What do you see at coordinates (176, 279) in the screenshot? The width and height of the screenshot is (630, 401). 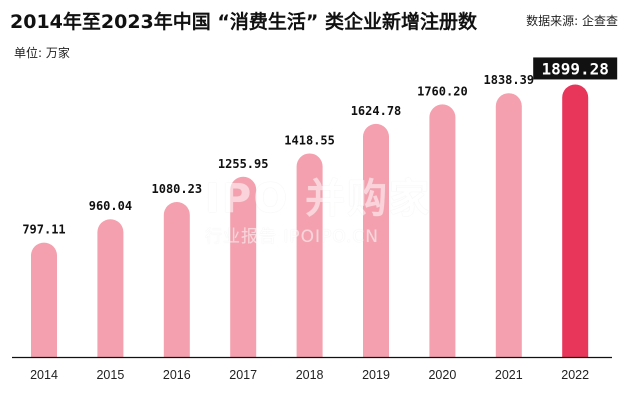 I see `bar-2016` at bounding box center [176, 279].